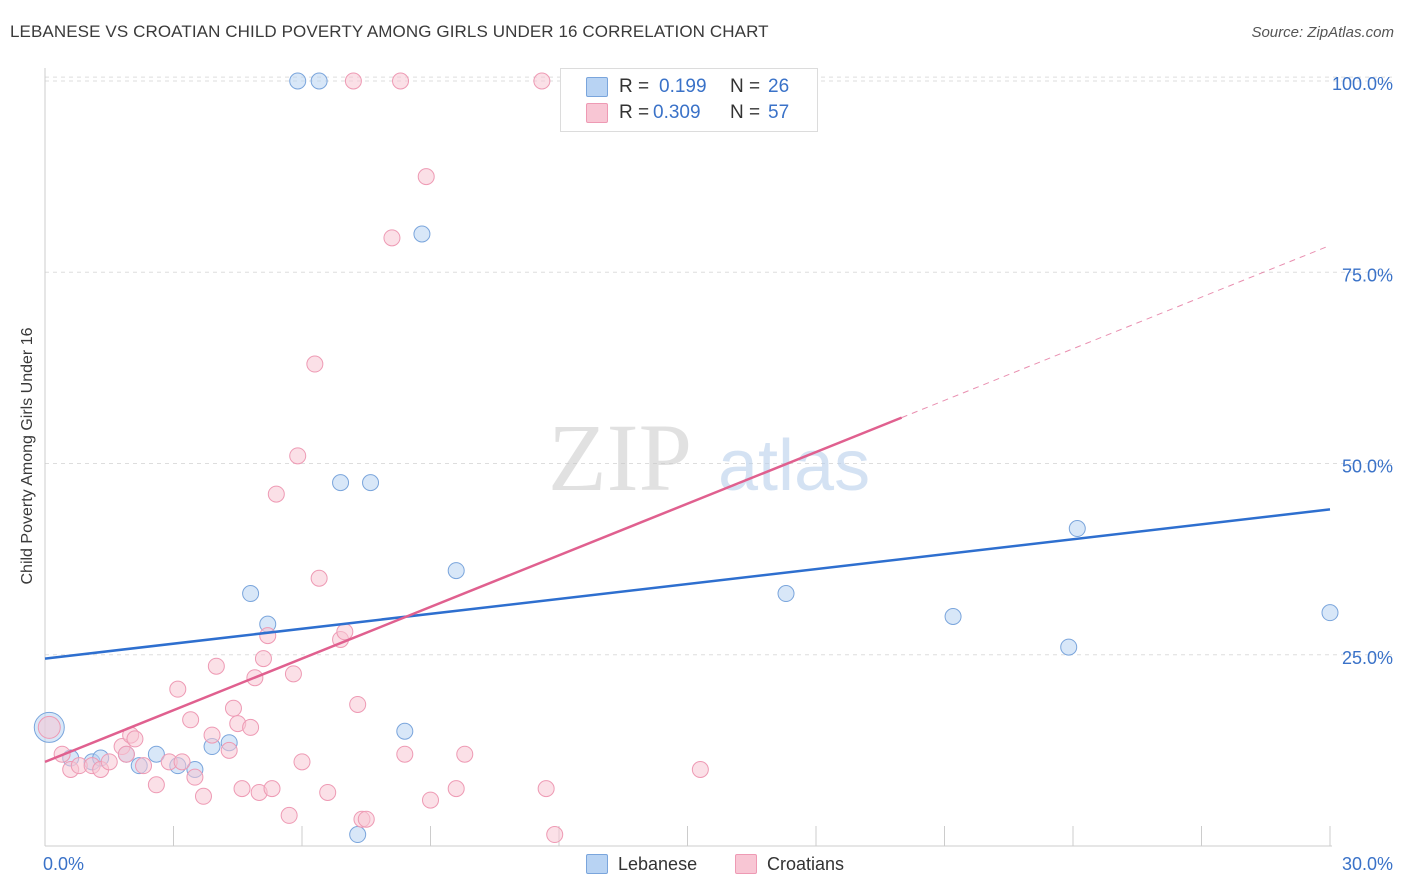 This screenshot has height=892, width=1406. Describe the element at coordinates (779, 112) in the screenshot. I see `legend-n-value: 57` at that location.